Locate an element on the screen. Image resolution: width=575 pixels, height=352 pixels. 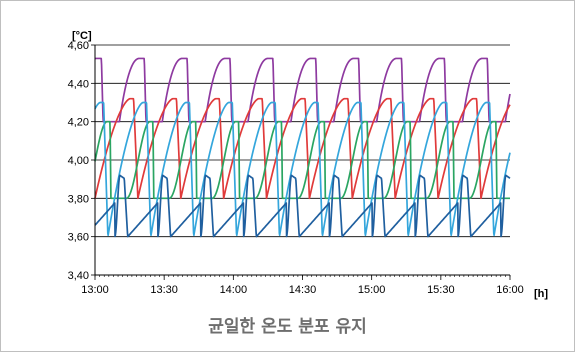
x-tick-label: 15:00 is located at coordinates (372, 290).